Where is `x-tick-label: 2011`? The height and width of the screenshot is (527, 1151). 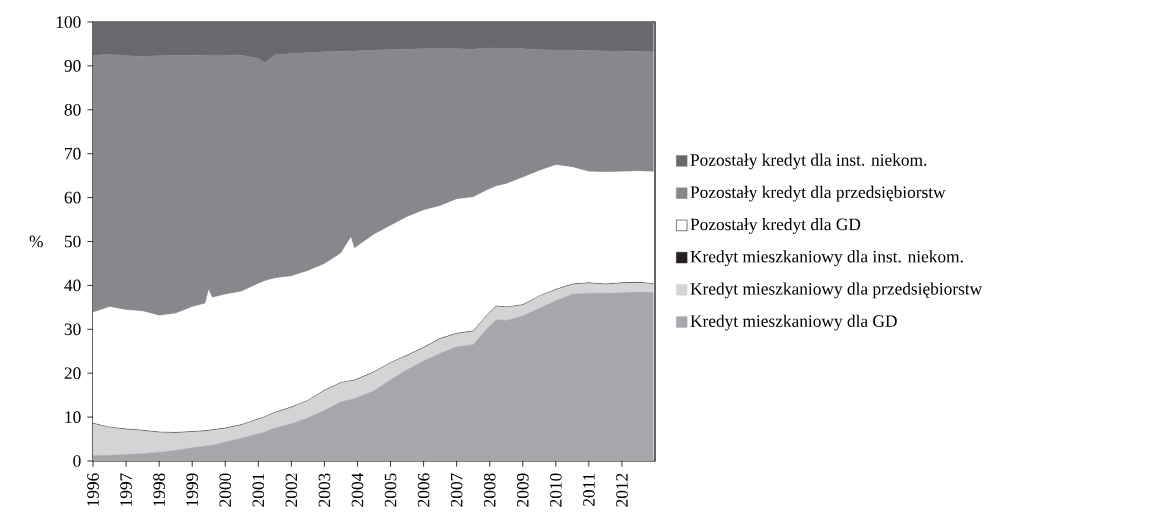 x-tick-label: 2011 is located at coordinates (589, 489).